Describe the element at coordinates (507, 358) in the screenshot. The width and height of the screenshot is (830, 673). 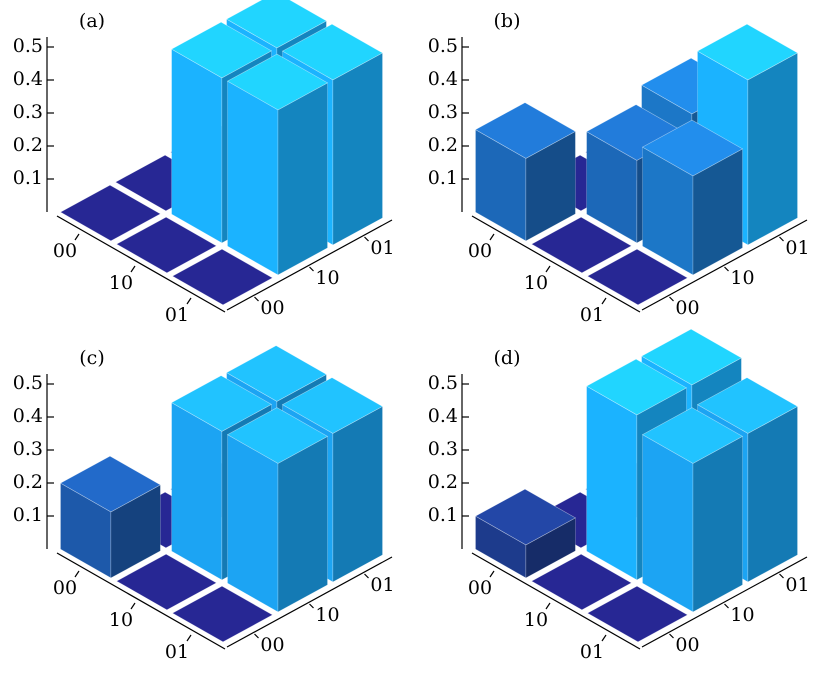
I see `panel-title: (d)` at that location.